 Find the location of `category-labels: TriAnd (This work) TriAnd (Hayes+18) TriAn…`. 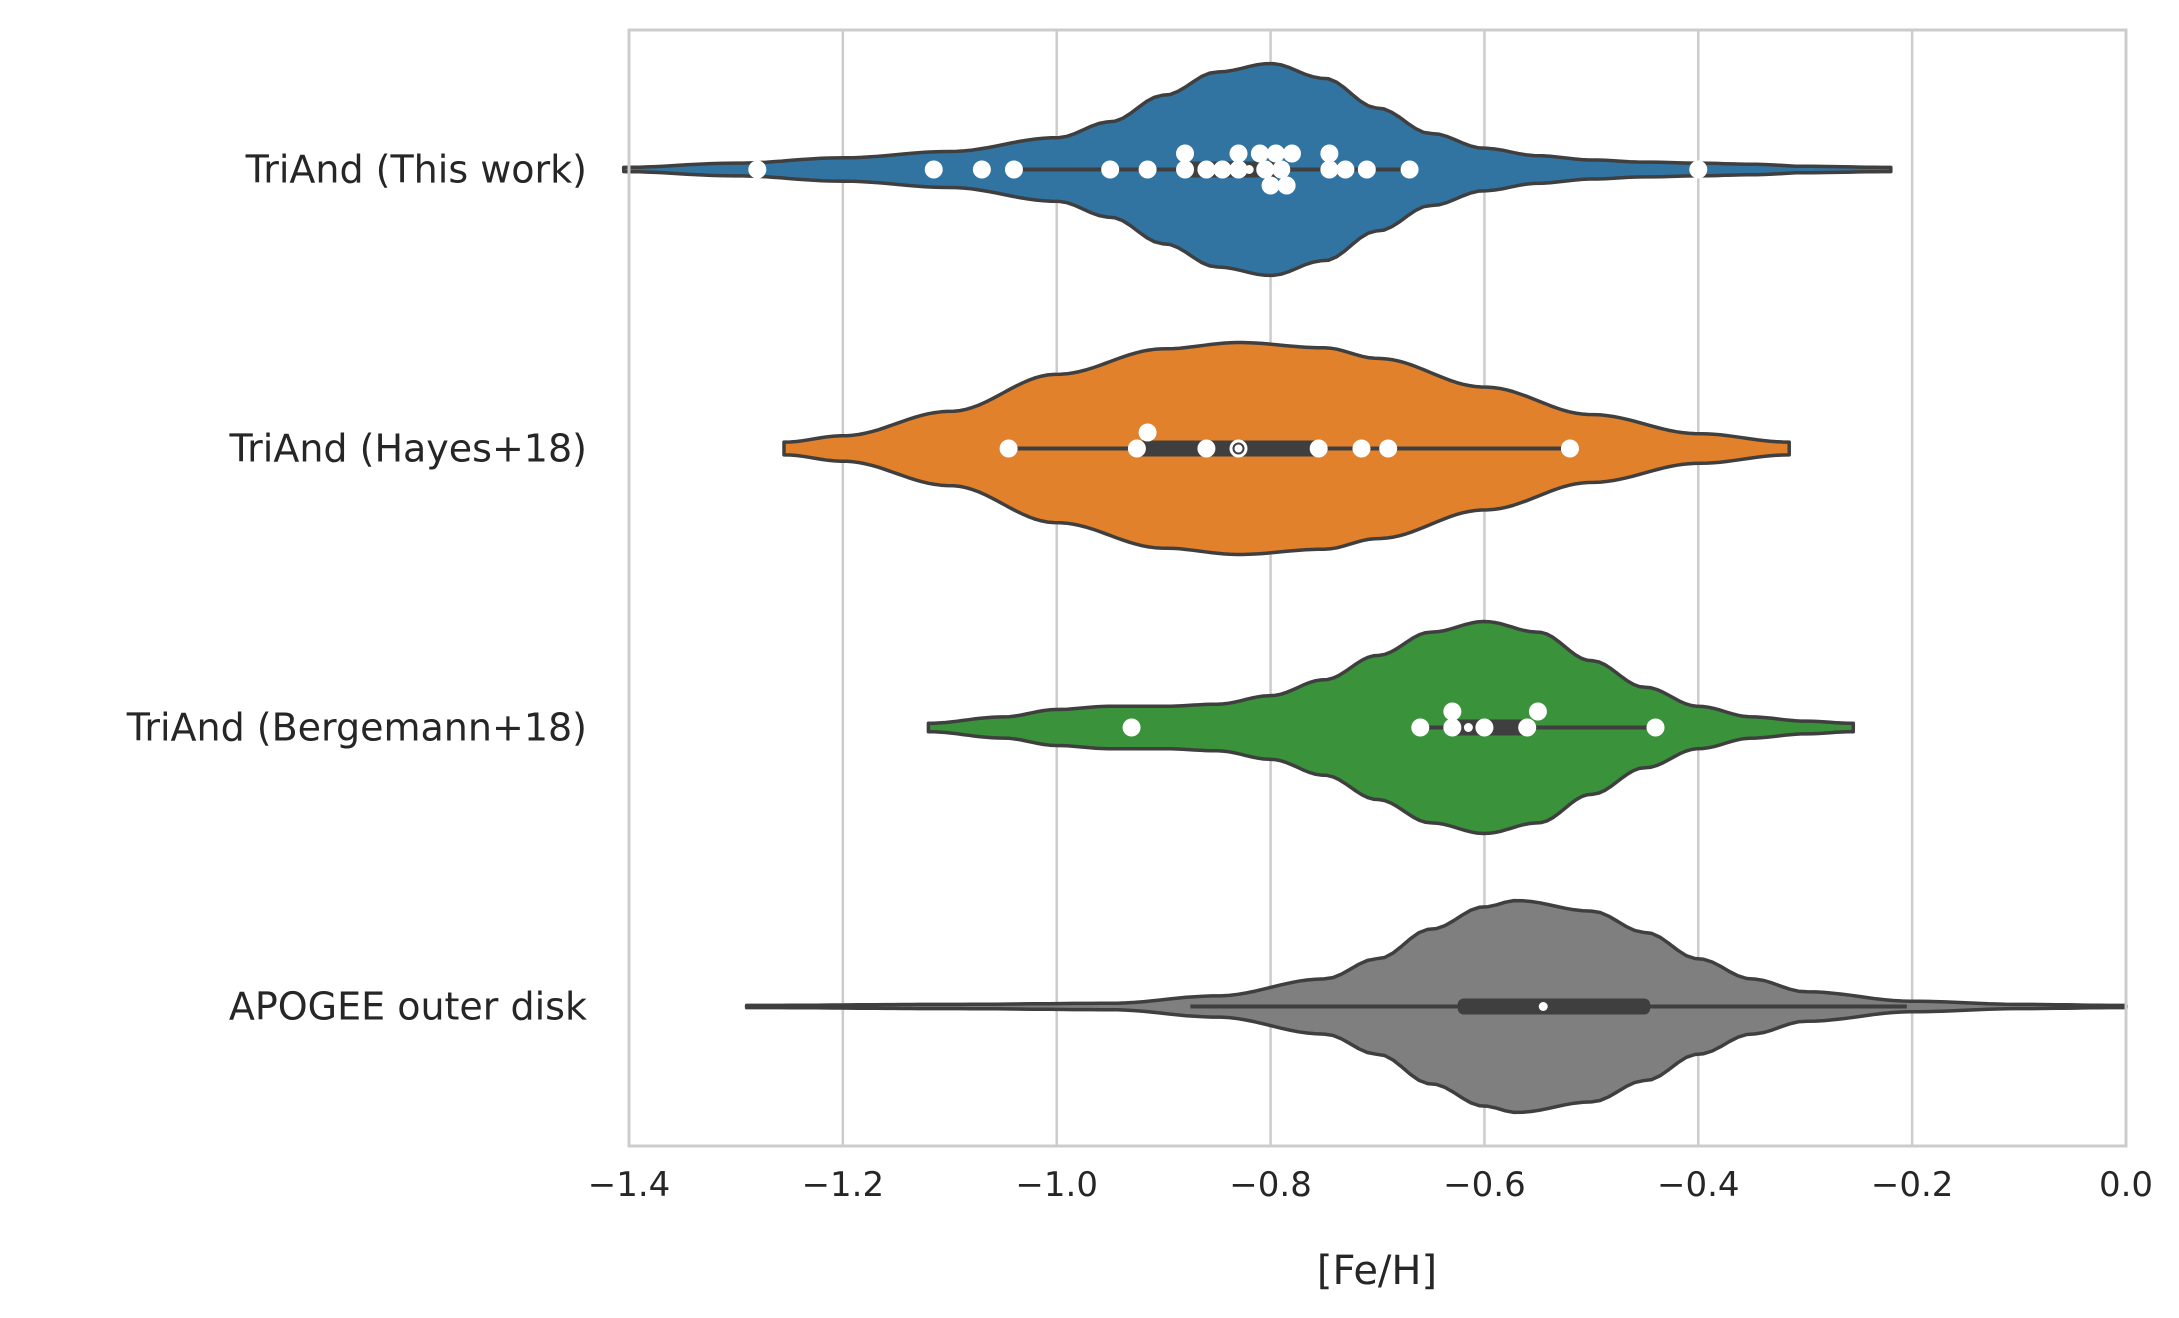

category-labels: TriAnd (This work) TriAnd (Hayes+18) TriAn… is located at coordinates (356, 588).